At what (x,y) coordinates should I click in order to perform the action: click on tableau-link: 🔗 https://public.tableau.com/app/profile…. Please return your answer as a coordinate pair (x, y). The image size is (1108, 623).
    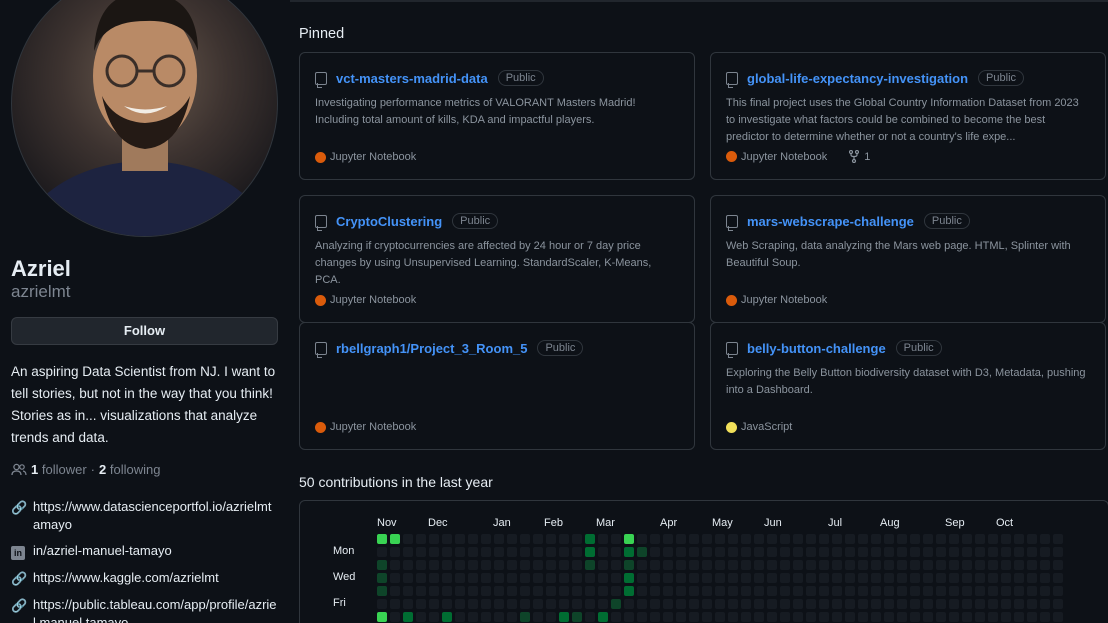
    Looking at the image, I should click on (144, 610).